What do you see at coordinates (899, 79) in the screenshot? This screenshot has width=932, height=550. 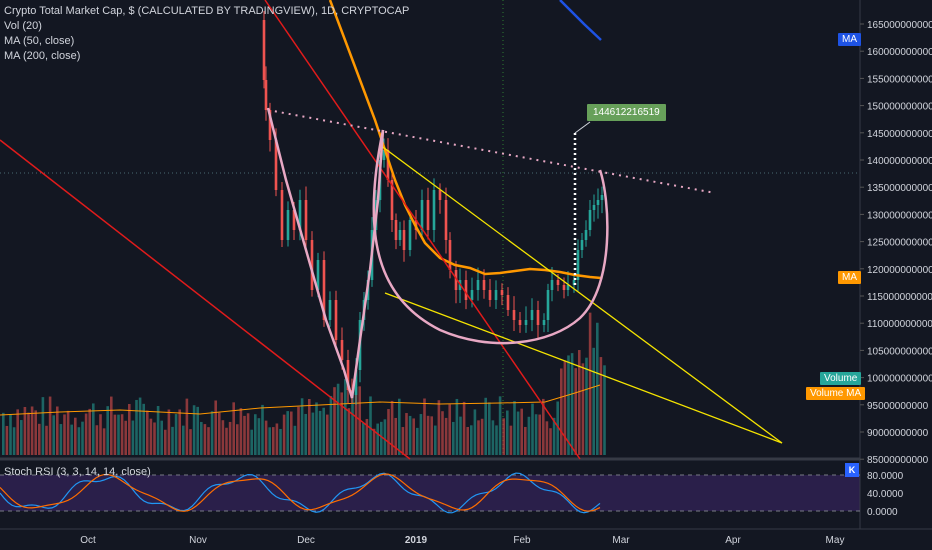 I see `price-tick-label: 155000000000` at bounding box center [899, 79].